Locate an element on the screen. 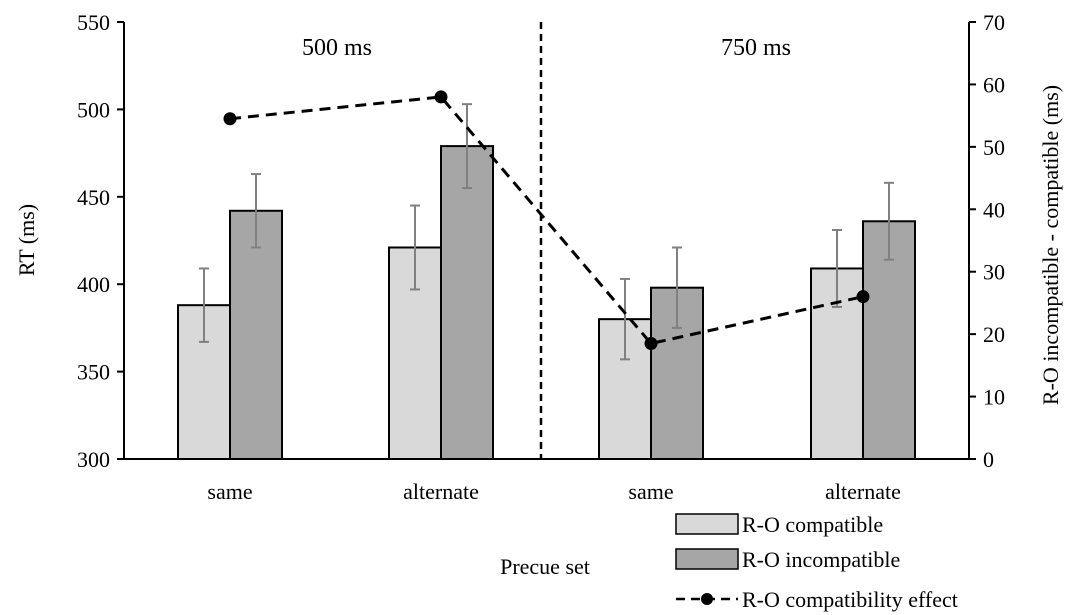  right-tick-label: 10 is located at coordinates (994, 397).